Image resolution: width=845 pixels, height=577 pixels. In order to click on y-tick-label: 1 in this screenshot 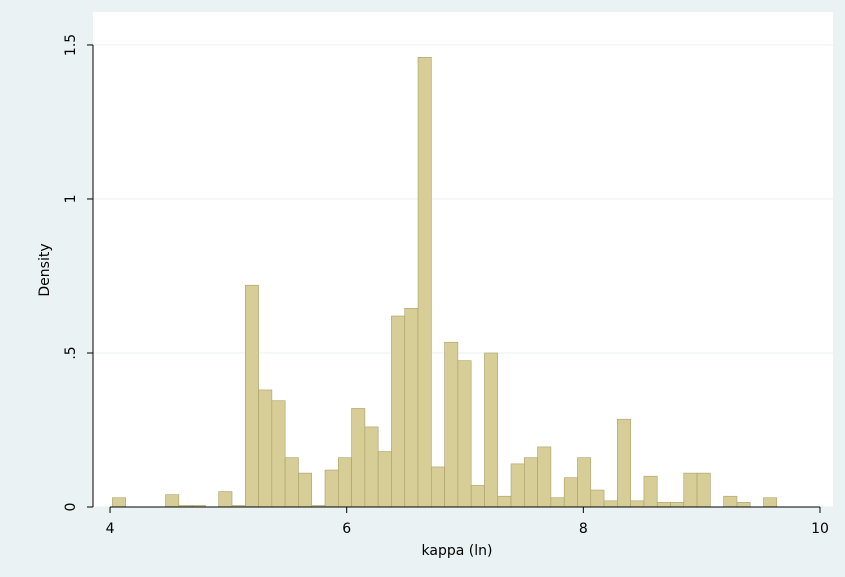, I will do `click(71, 199)`.